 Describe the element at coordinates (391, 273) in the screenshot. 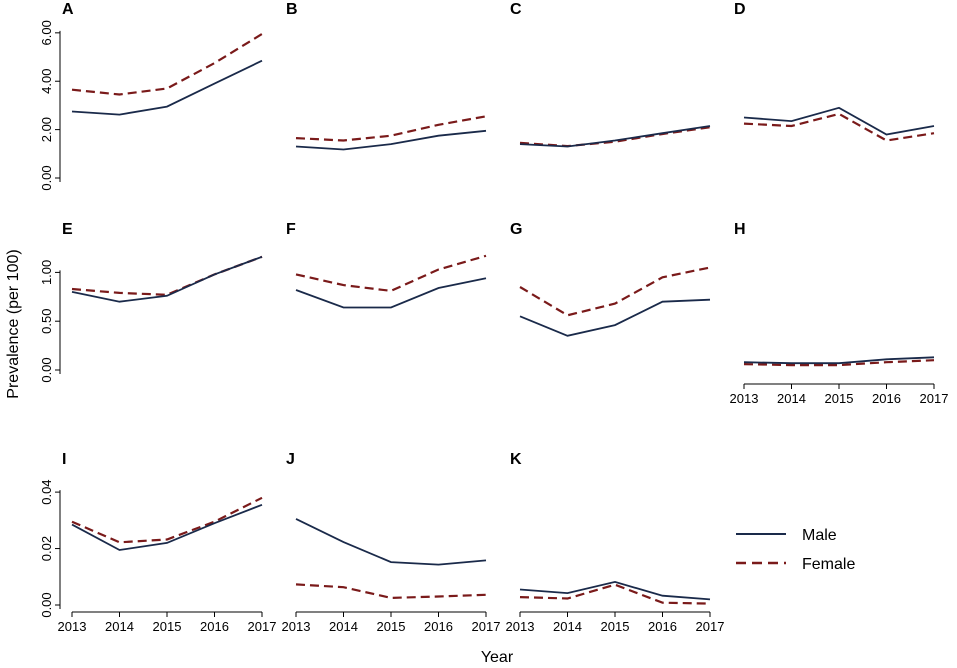

I see `series-female-f` at that location.